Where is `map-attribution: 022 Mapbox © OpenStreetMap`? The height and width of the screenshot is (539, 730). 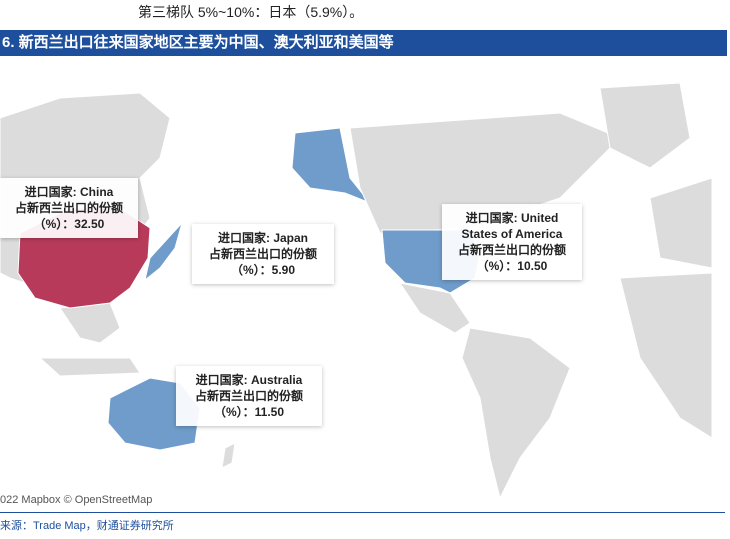
map-attribution: 022 Mapbox © OpenStreetMap is located at coordinates (76, 500).